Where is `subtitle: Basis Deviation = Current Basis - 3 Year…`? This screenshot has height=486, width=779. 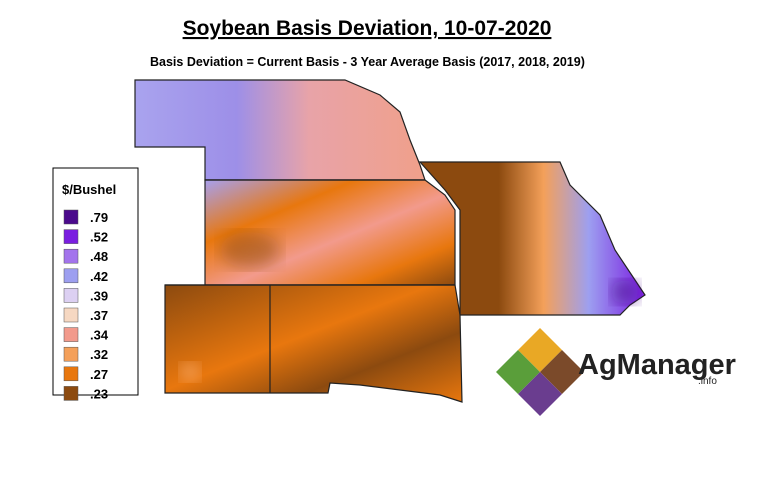
subtitle: Basis Deviation = Current Basis - 3 Year… is located at coordinates (367, 62).